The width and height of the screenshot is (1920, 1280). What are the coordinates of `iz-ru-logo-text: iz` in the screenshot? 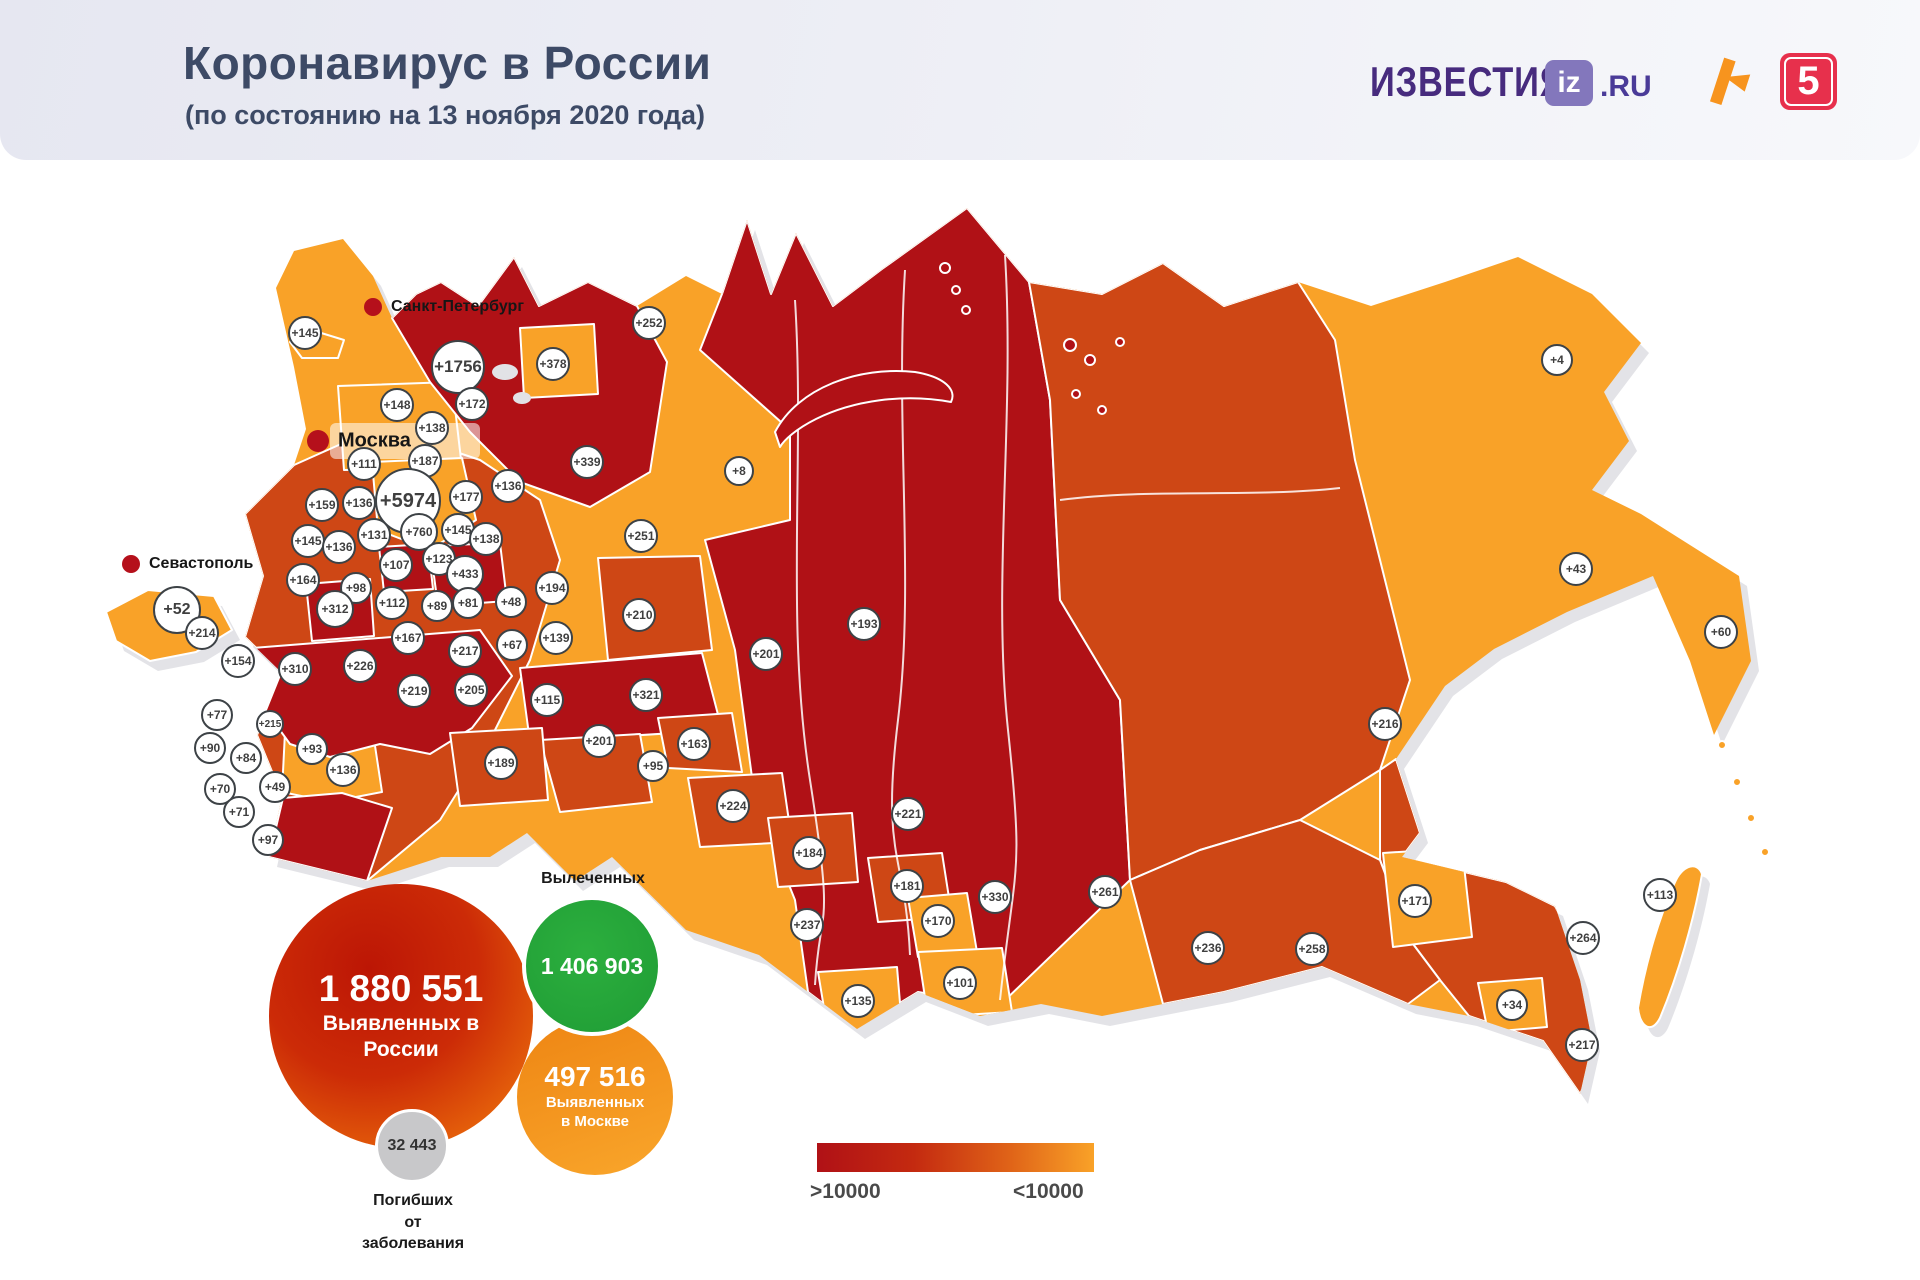 It's located at (1569, 82).